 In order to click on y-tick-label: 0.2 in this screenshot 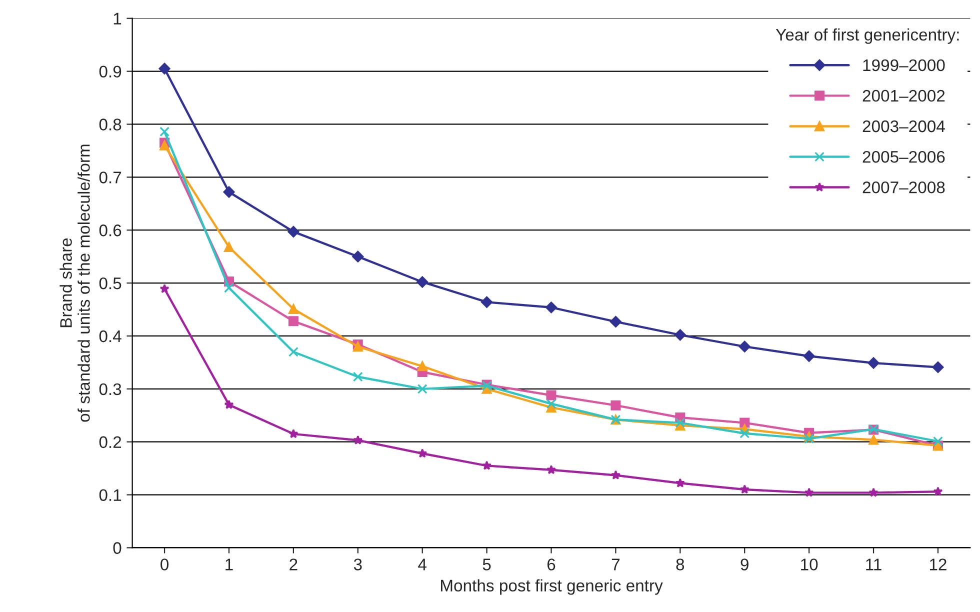, I will do `click(110, 442)`.